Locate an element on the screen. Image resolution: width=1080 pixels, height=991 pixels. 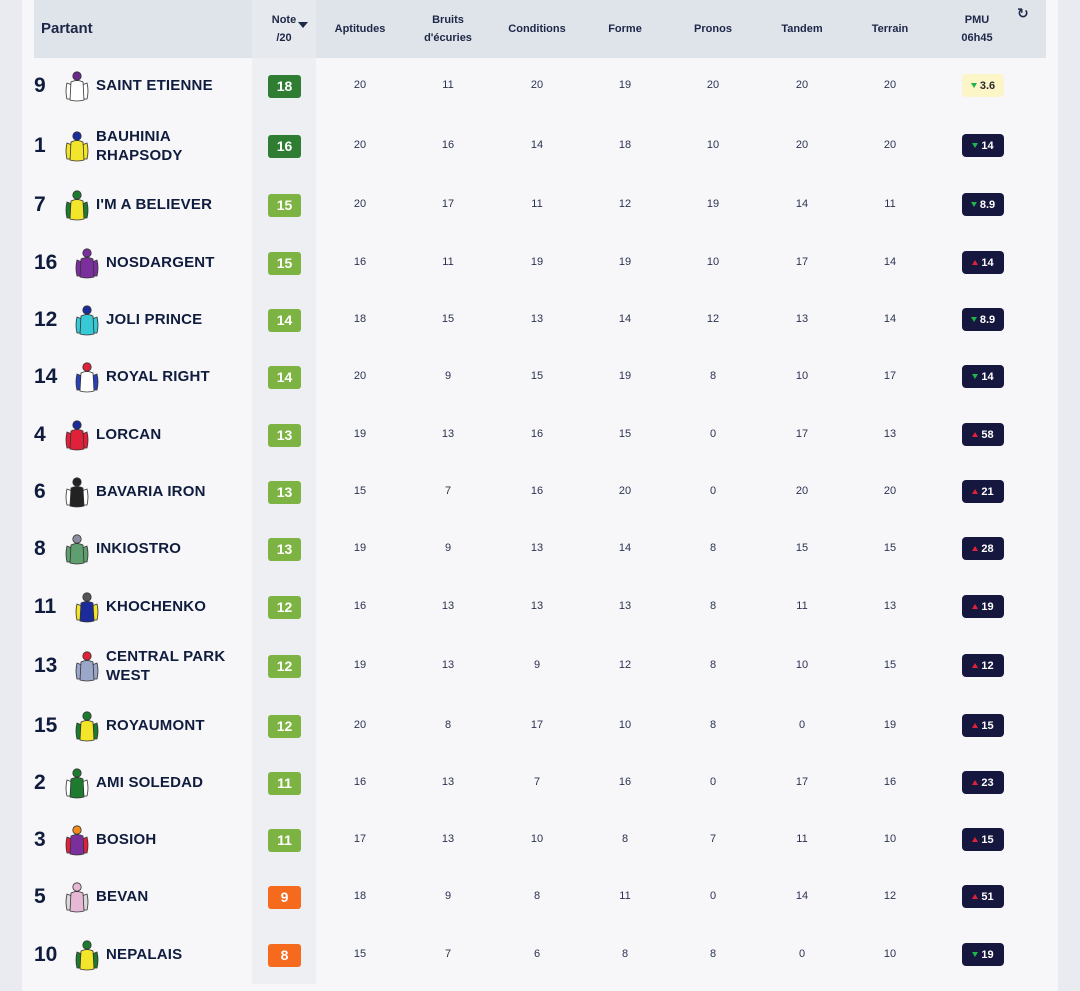
runner-name: ROYAUMONT is located at coordinates (155, 725).